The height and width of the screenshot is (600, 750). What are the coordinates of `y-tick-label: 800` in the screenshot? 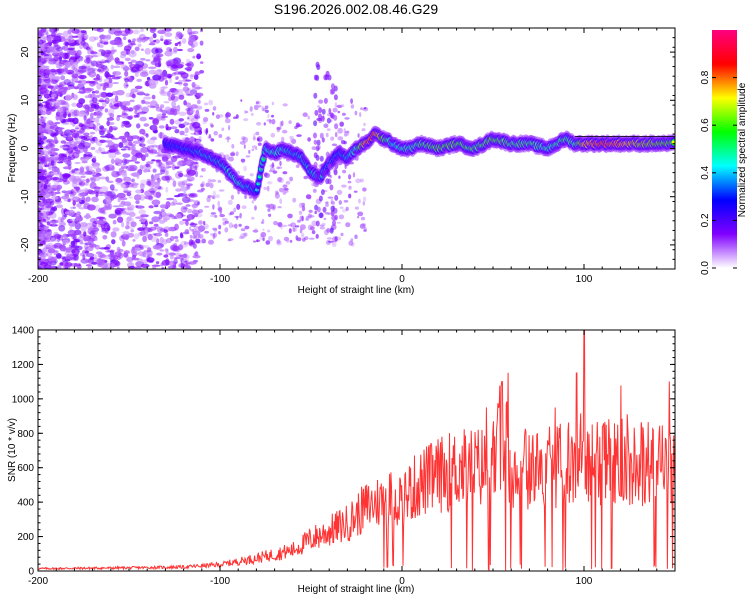 It's located at (25, 434).